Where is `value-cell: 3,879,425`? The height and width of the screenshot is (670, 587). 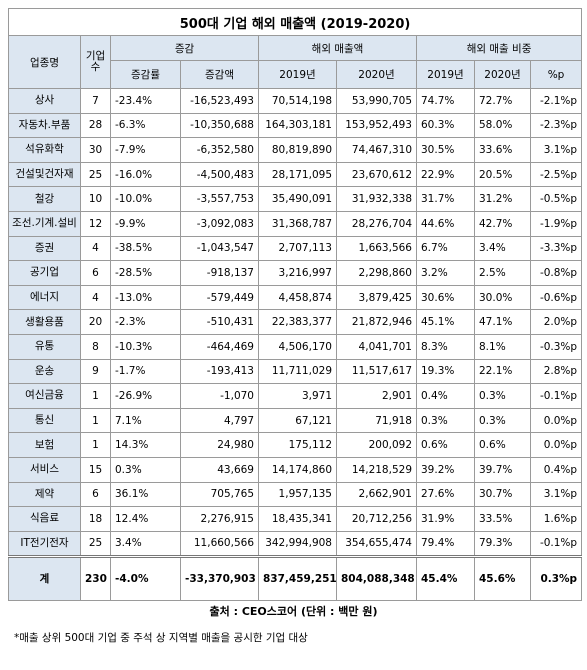 value-cell: 3,879,425 is located at coordinates (376, 297).